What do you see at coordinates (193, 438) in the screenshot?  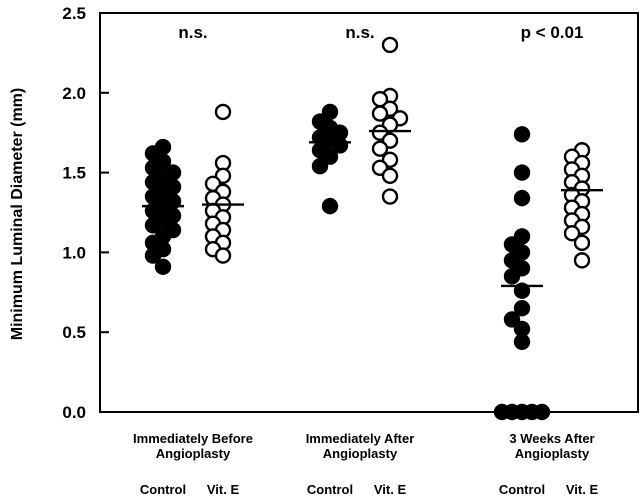 I see `group-label-line: Immediately Before` at bounding box center [193, 438].